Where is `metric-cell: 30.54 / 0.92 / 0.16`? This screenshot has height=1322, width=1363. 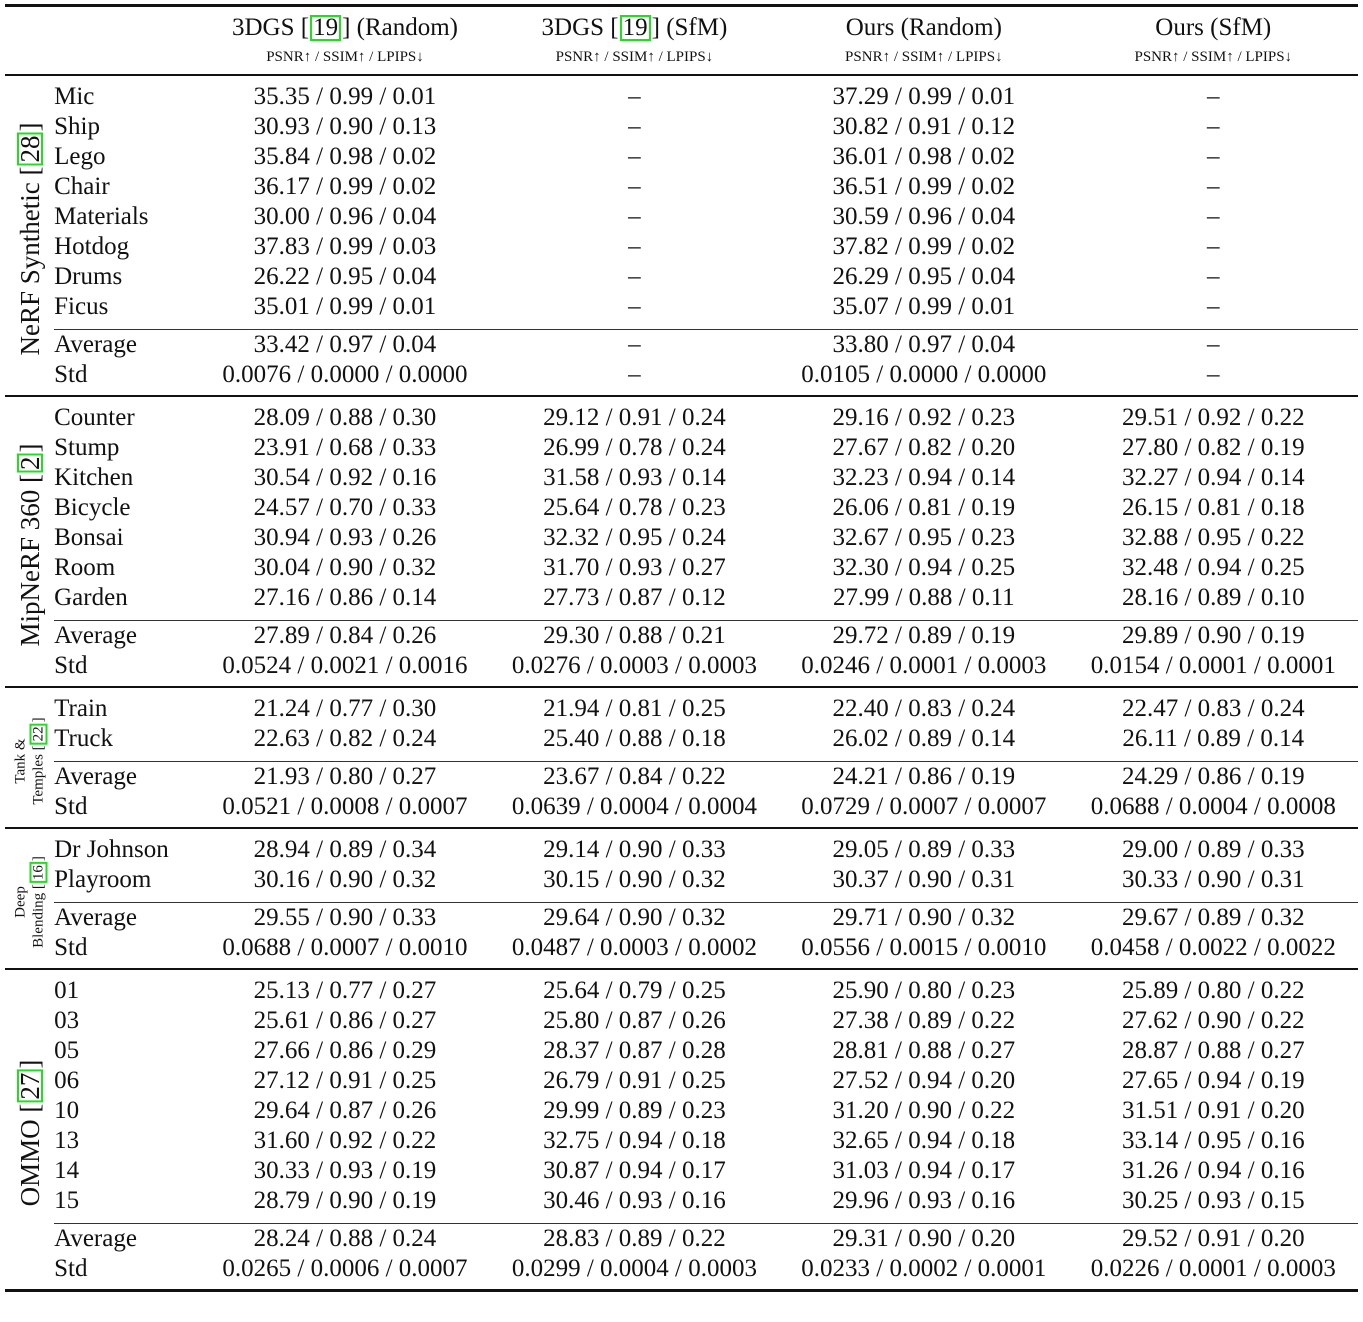 metric-cell: 30.54 / 0.92 / 0.16 is located at coordinates (345, 477).